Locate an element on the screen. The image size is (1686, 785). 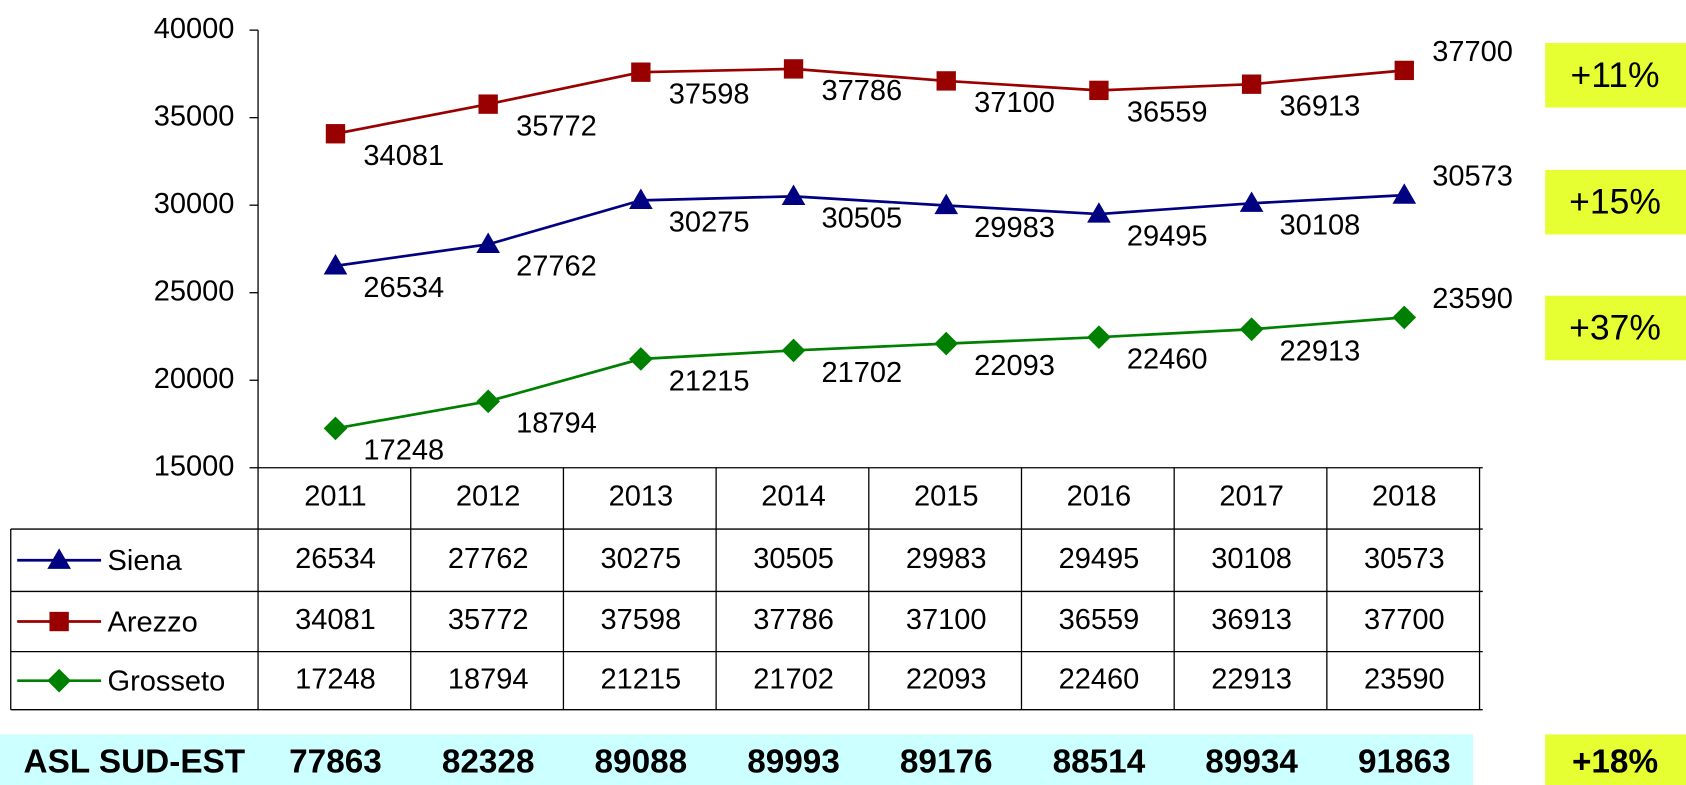
total-growth: +18% is located at coordinates (1615, 761).